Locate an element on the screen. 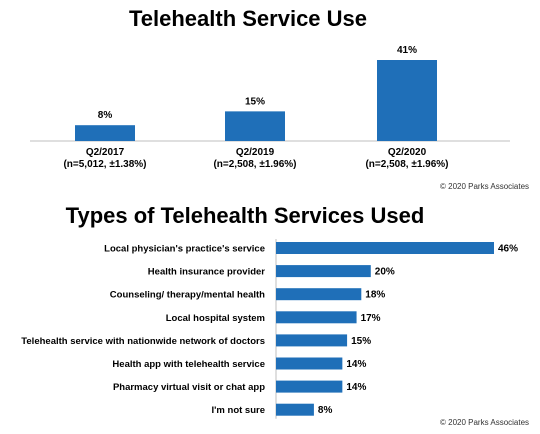 This screenshot has width=540, height=434. chart2-category-label: Local hospital system is located at coordinates (215, 318).